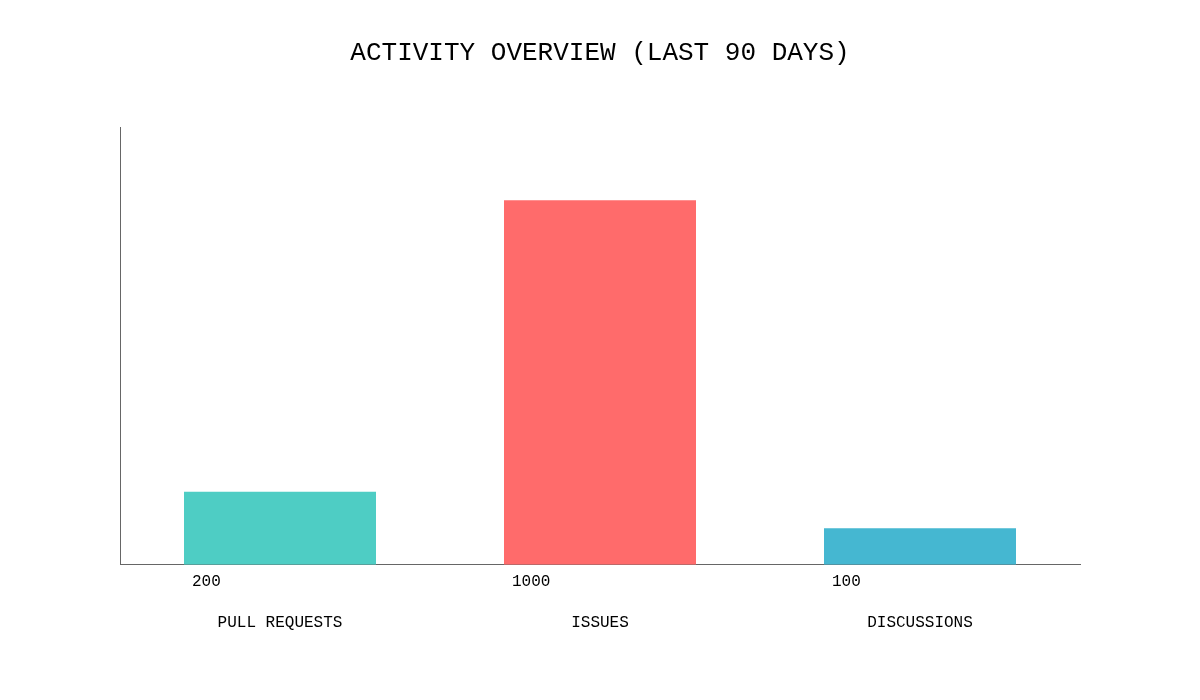 The height and width of the screenshot is (700, 1200). I want to click on data-label: 1000, so click(531, 582).